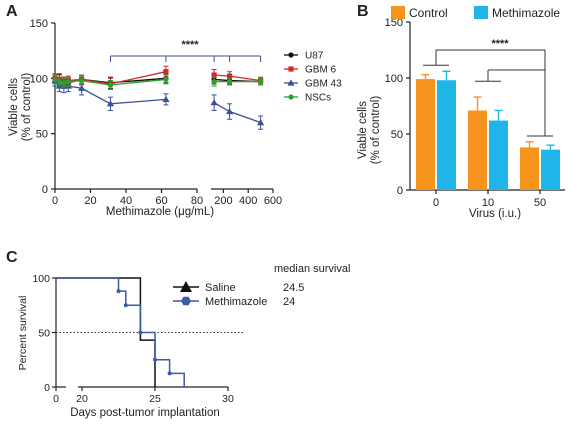 This screenshot has height=427, width=587. What do you see at coordinates (363, 11) in the screenshot?
I see `panel-letter-b: B` at bounding box center [363, 11].